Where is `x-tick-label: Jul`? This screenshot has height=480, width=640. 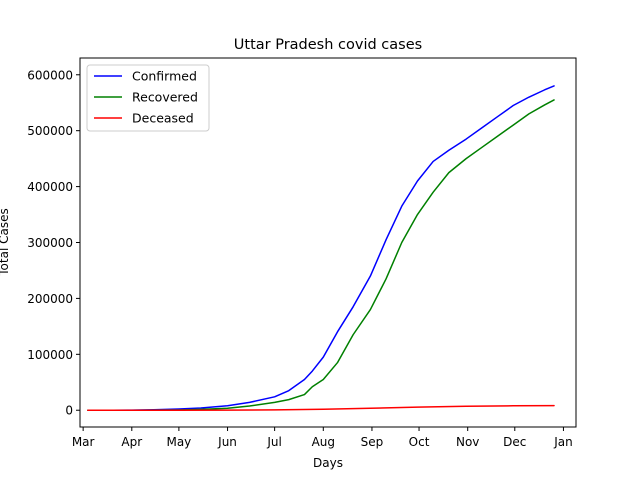 x-tick-label: Jul is located at coordinates (273, 442).